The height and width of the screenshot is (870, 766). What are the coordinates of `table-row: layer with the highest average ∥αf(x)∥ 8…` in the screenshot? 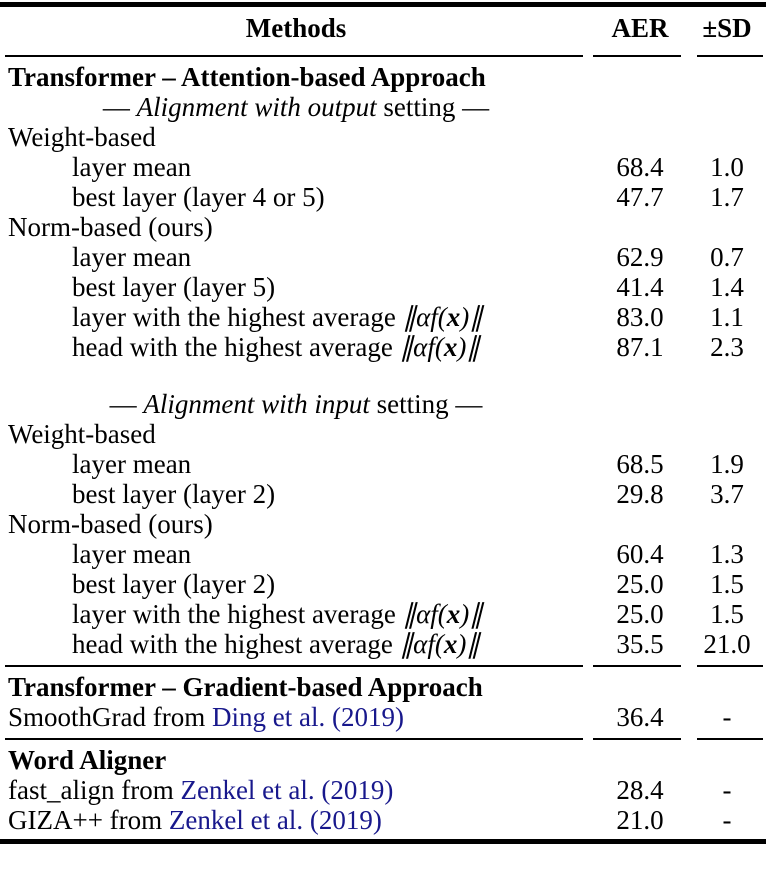 It's located at (383, 317).